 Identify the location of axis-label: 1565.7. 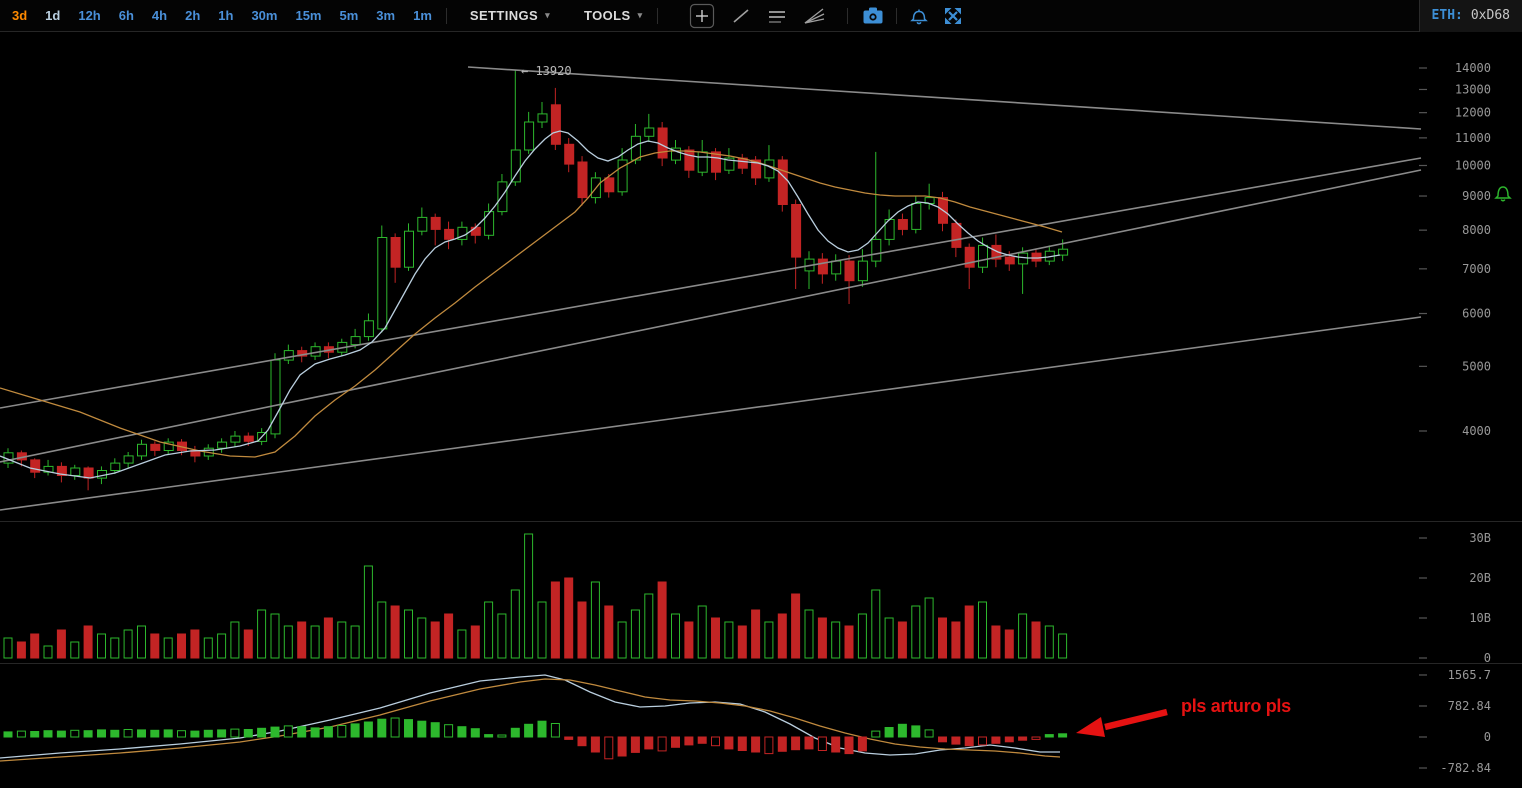
(1469, 675).